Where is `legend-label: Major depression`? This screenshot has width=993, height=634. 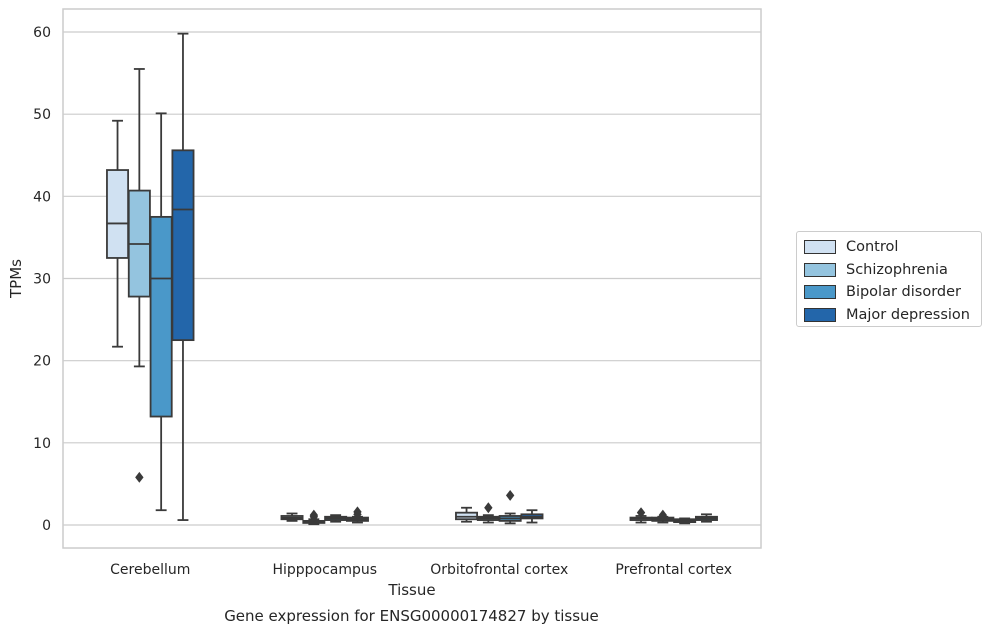
legend-label: Major depression is located at coordinates (908, 314).